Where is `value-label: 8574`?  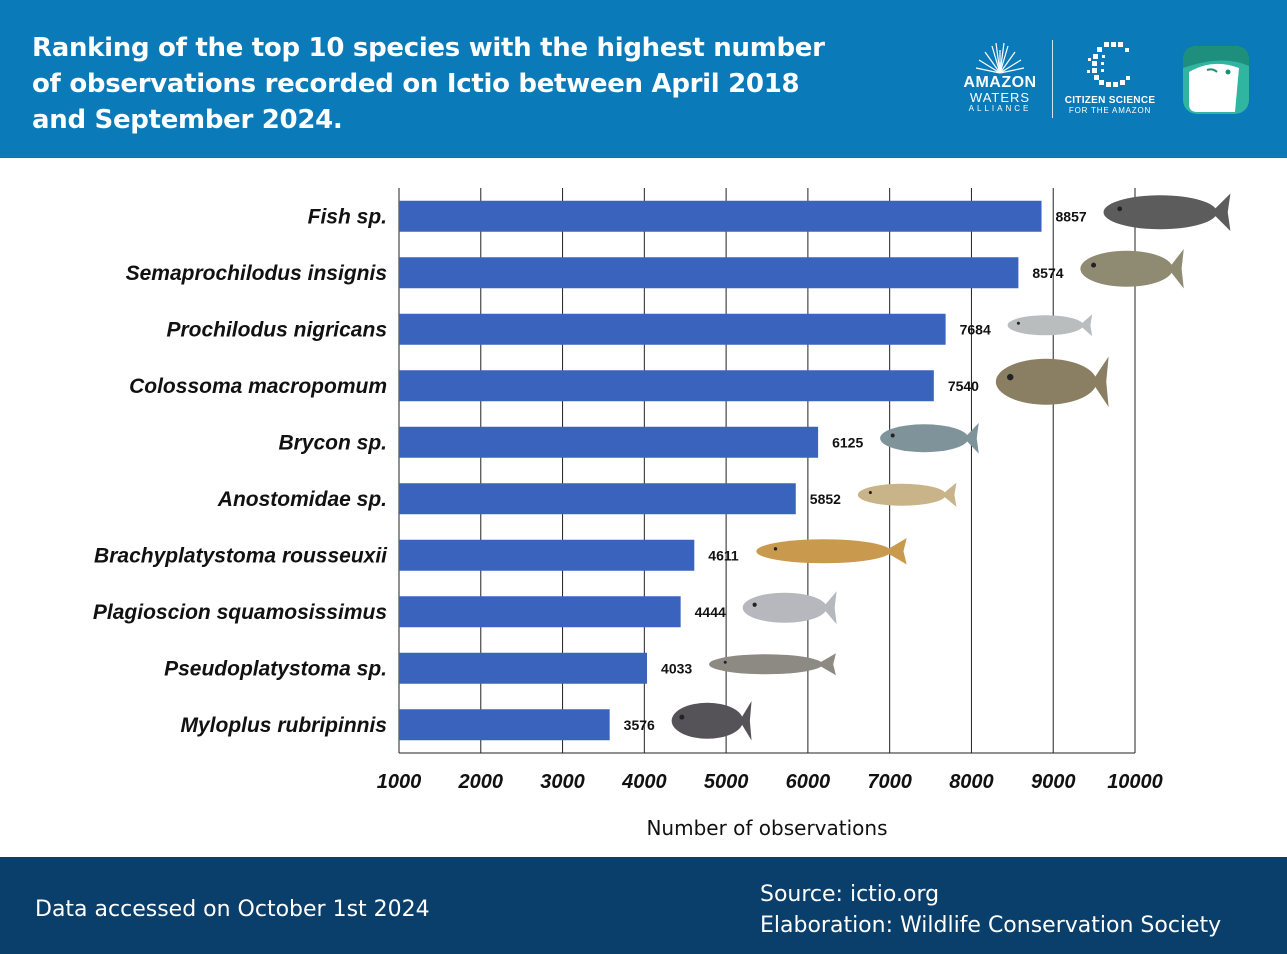 value-label: 8574 is located at coordinates (1047, 273).